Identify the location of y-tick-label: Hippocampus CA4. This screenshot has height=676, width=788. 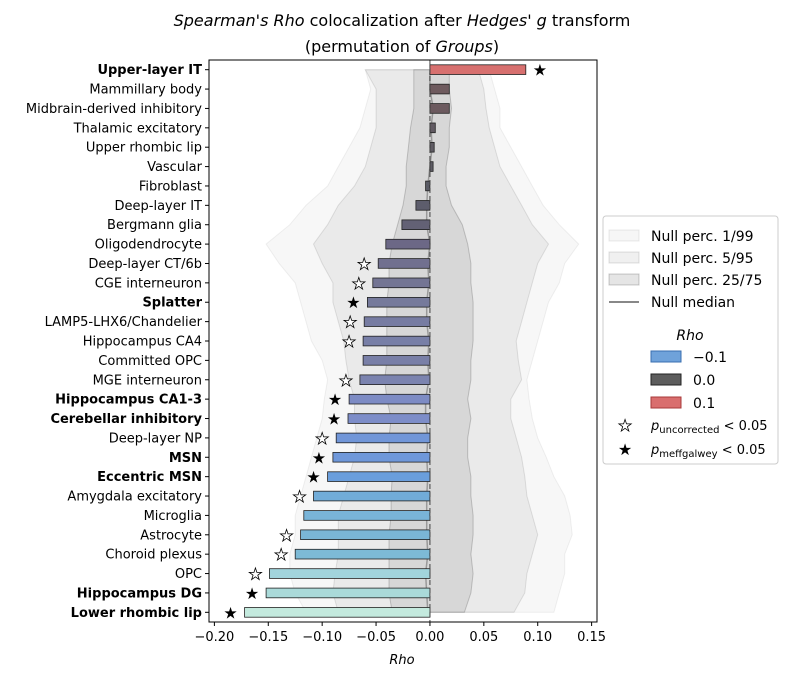
(142, 342).